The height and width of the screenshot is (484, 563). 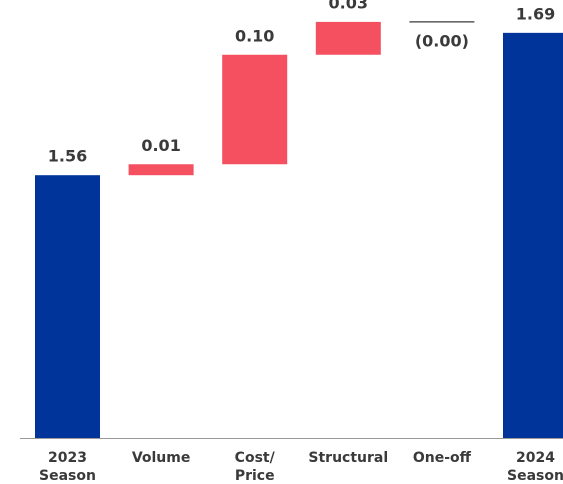 I want to click on x-tick-label: 2024, so click(x=535, y=458).